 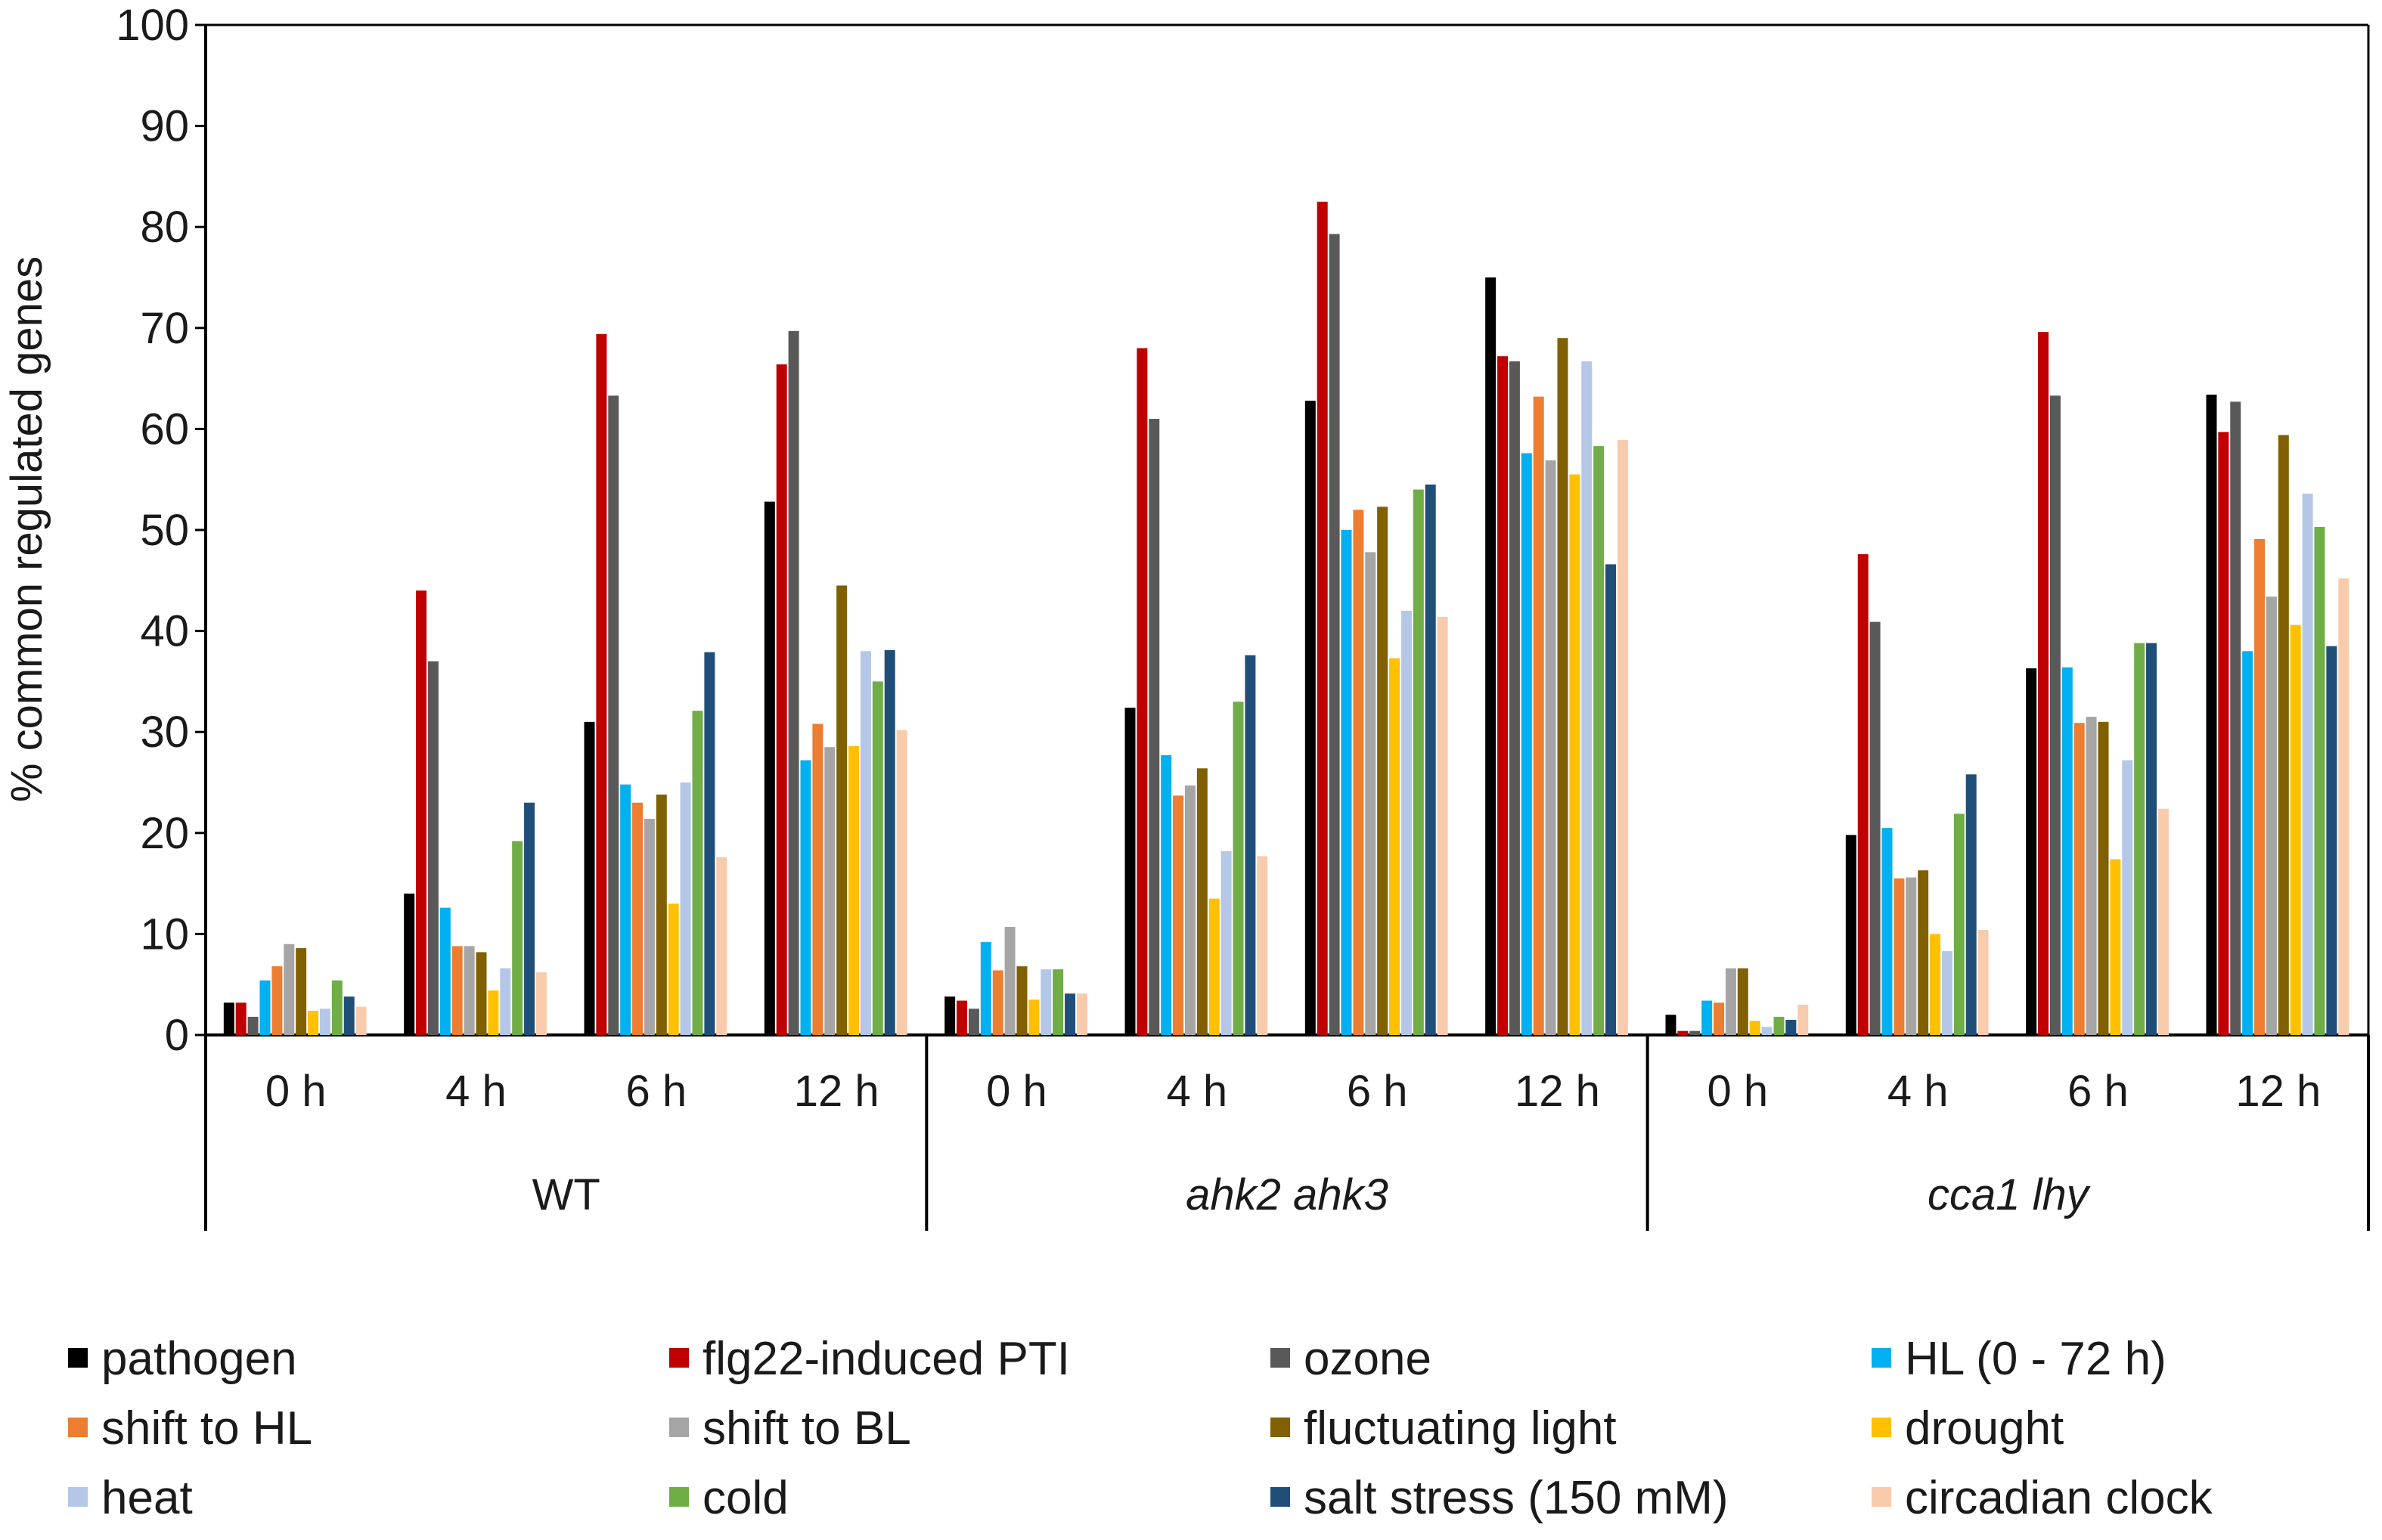 I want to click on y-tick-label: 0, so click(x=177, y=1035).